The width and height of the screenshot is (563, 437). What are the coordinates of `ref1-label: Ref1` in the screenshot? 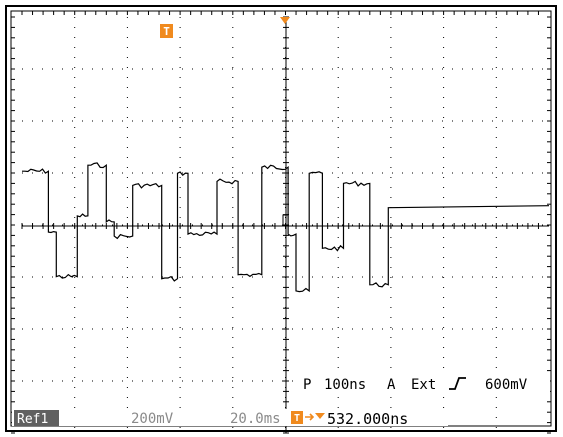 It's located at (32, 419).